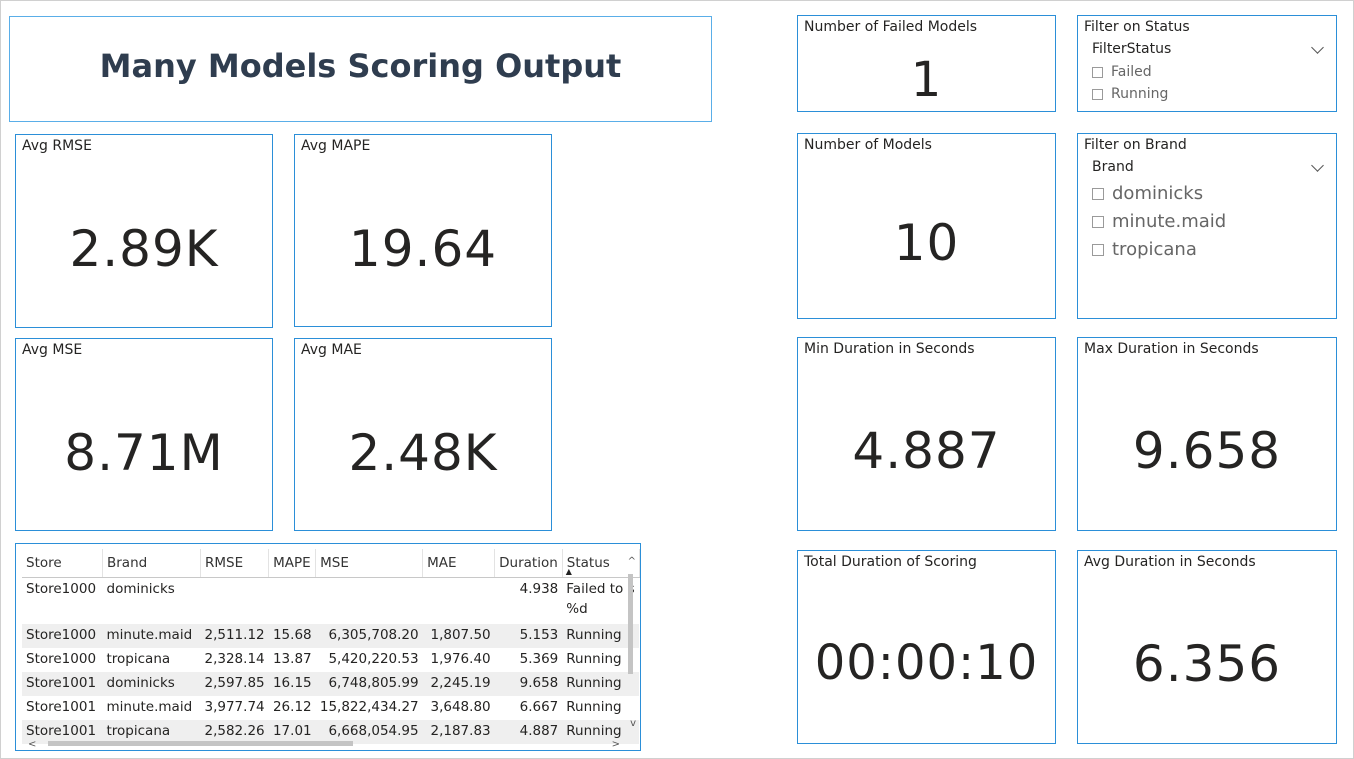 The width and height of the screenshot is (1354, 759). I want to click on avg-mse-card: Avg MSE 8.71M, so click(144, 434).